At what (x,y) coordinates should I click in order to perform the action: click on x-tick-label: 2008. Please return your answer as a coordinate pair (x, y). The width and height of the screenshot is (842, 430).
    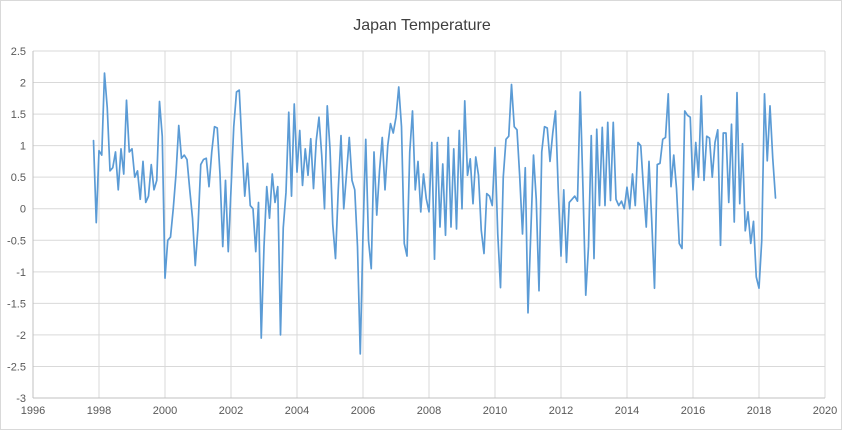
    Looking at the image, I should click on (429, 411).